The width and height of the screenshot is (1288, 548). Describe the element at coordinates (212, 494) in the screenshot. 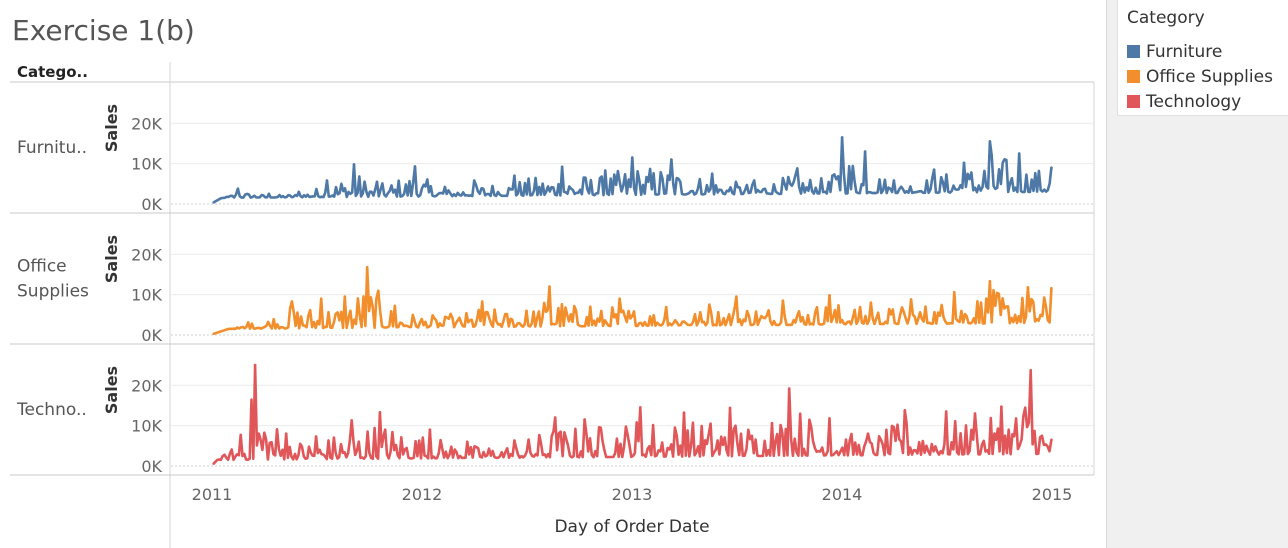

I see `x-tick-label: 2011` at that location.